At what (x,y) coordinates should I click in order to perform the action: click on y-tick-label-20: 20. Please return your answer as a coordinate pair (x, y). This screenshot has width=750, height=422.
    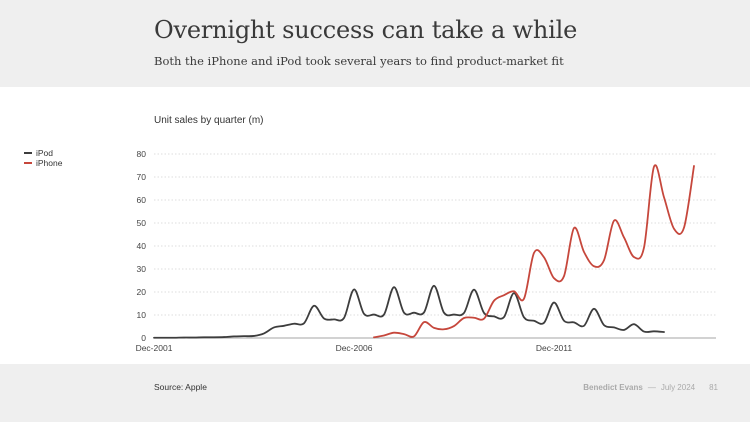
    Looking at the image, I should click on (142, 292).